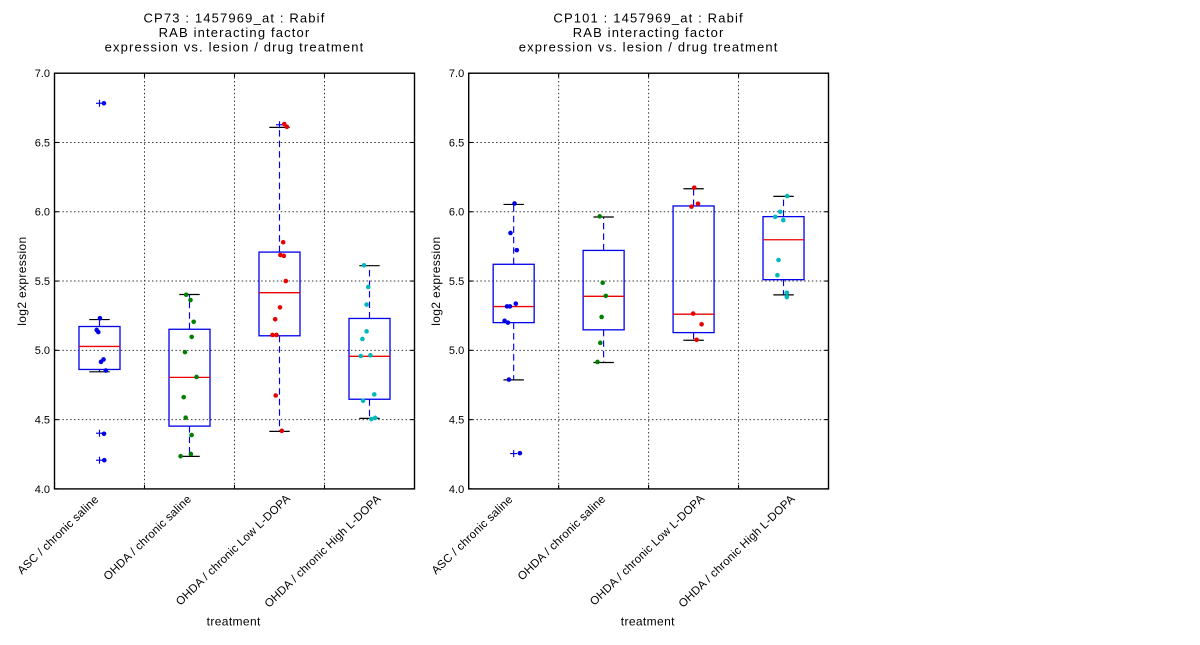  I want to click on svg-text: CP73 : 1457969_at : Rabif, so click(235, 17).